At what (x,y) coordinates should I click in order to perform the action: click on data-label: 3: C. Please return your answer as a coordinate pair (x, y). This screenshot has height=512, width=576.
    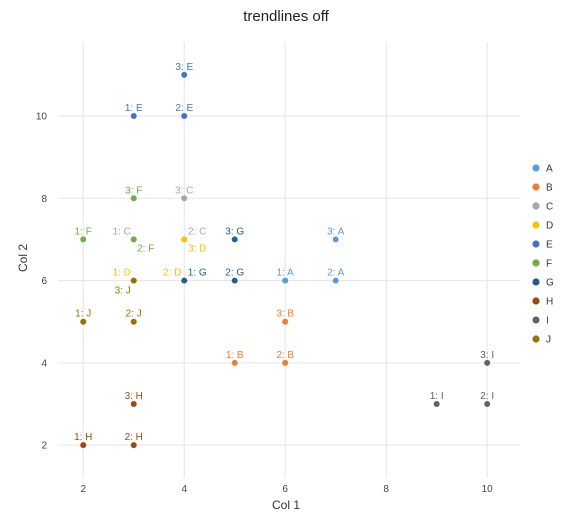
    Looking at the image, I should click on (184, 190).